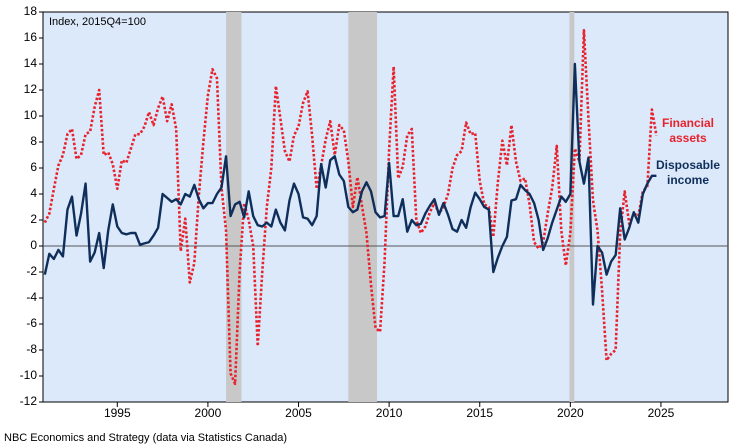  Describe the element at coordinates (31, 349) in the screenshot. I see `y-tick-label: -8` at that location.